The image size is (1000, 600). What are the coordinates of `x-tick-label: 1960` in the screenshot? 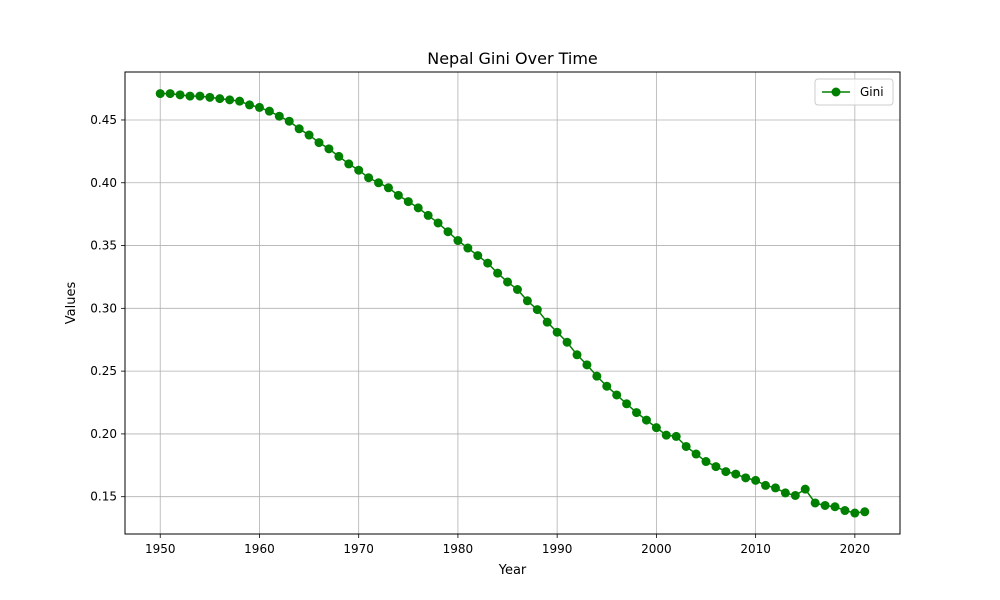 It's located at (259, 549).